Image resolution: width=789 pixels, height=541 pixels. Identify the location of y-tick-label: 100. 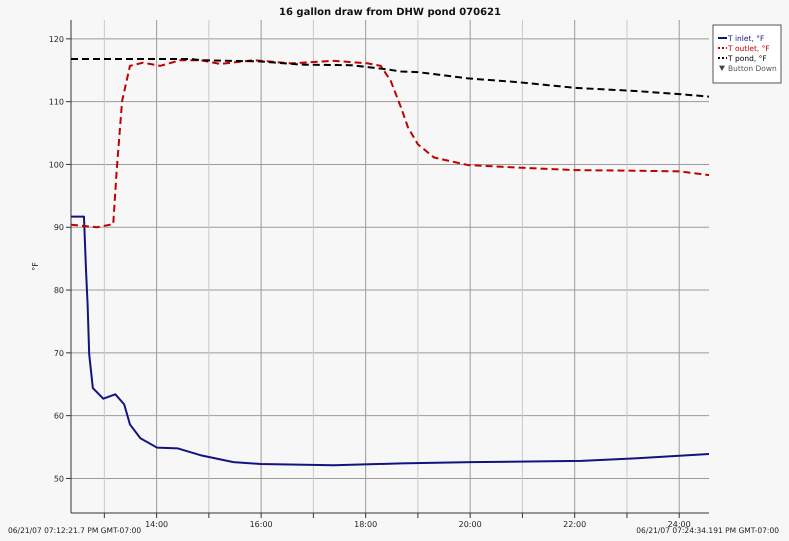
(56, 165).